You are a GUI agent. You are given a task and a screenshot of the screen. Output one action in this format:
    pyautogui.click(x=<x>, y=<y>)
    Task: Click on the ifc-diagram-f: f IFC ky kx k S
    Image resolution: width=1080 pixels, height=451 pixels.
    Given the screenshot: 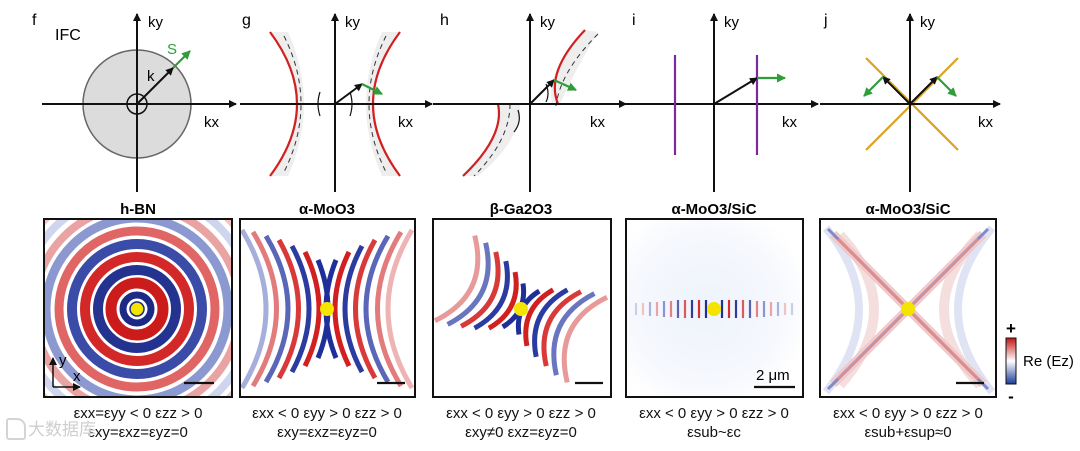 What is the action you would take?
    pyautogui.click(x=134, y=102)
    